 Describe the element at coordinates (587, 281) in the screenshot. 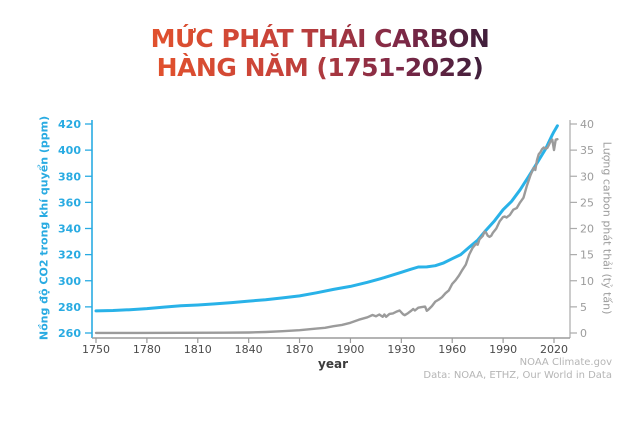

I see `right-y-tick-label: 10` at that location.